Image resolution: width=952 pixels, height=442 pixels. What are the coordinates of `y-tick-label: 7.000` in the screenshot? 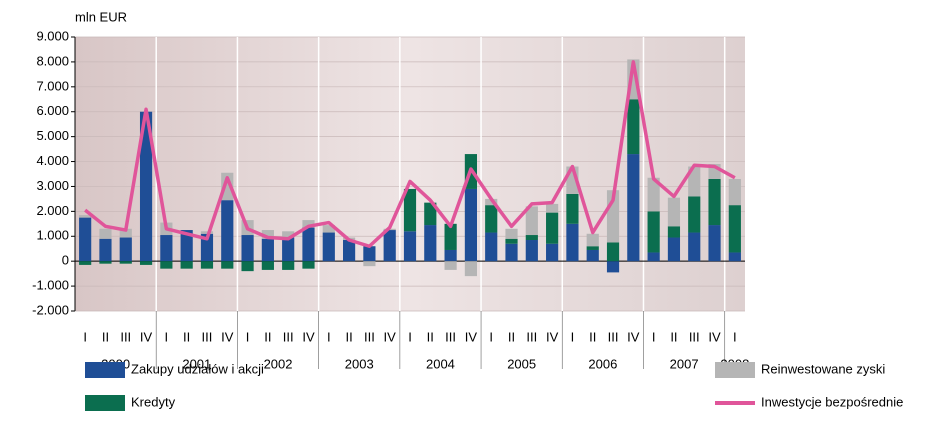 It's located at (52, 85).